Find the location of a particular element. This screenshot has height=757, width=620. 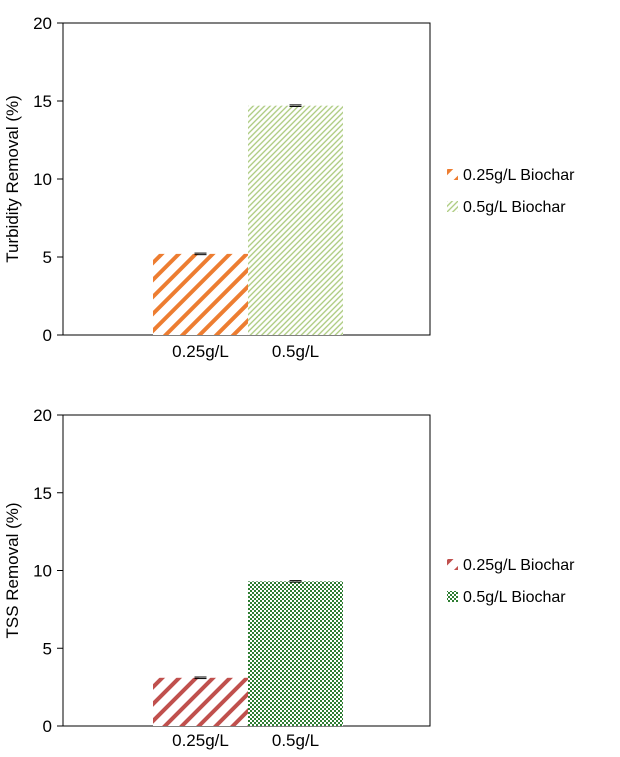

y-axis-title: Turbidity Removal (%) is located at coordinates (12, 179).